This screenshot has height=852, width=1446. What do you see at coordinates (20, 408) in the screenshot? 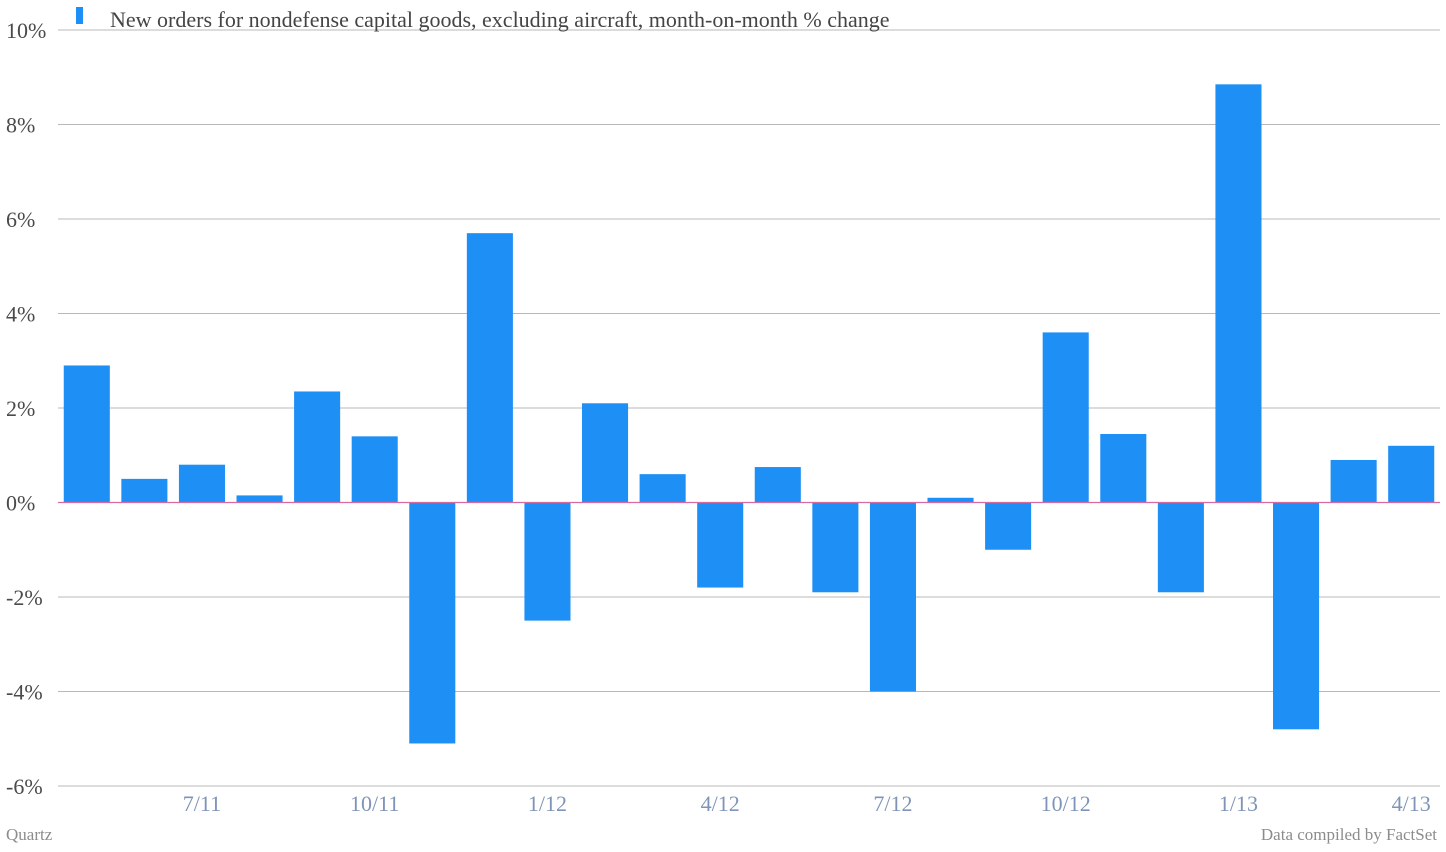
I see `y-tick-label: 2%` at bounding box center [20, 408].